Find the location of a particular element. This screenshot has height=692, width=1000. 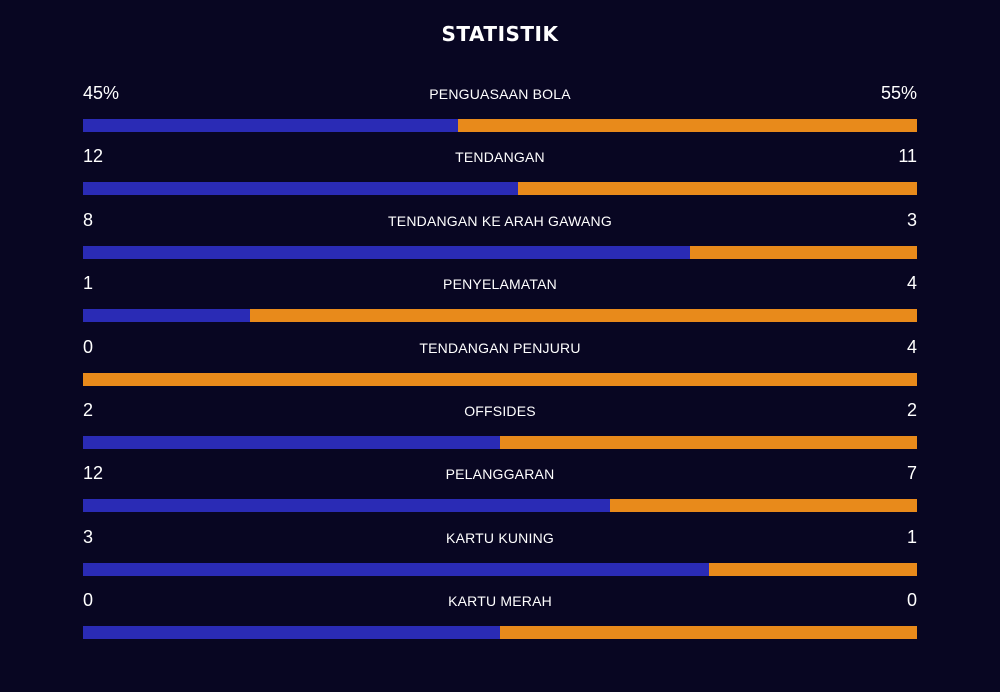

stat-home-value: 1 is located at coordinates (88, 283).